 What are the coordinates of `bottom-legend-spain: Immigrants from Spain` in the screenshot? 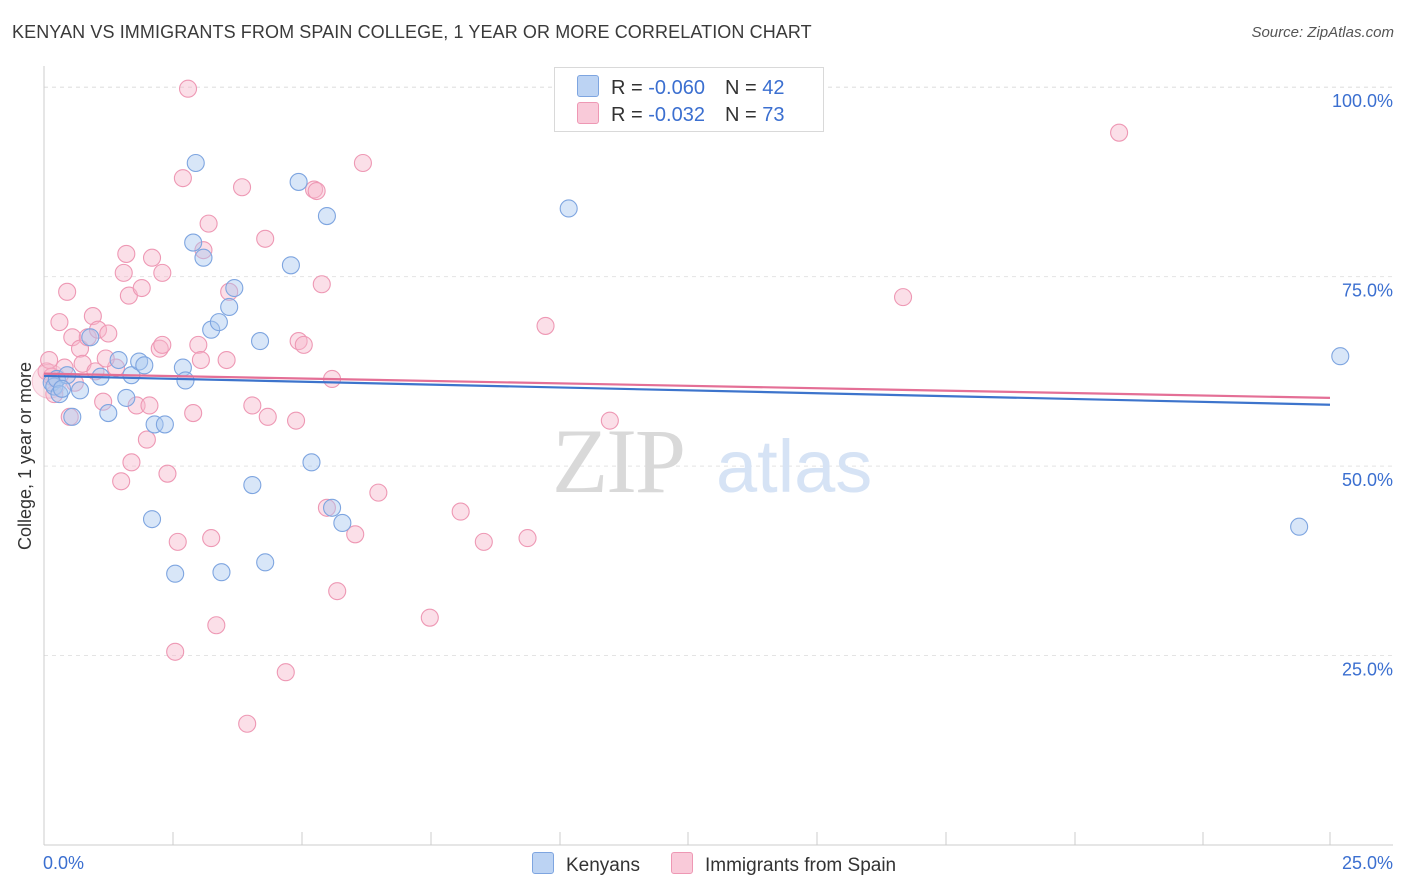 It's located at (783, 864).